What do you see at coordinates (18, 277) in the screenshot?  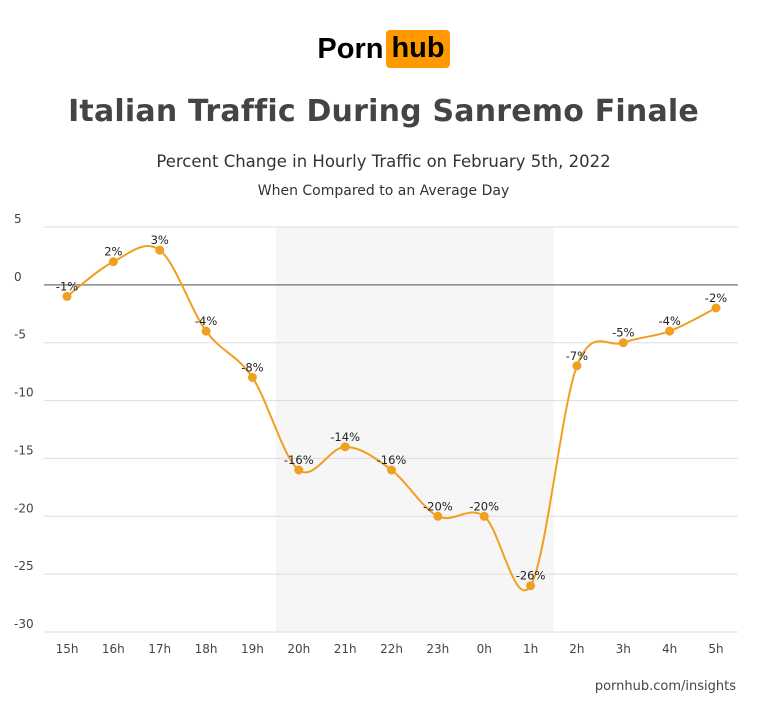 I see `y-tick-label: 0` at bounding box center [18, 277].